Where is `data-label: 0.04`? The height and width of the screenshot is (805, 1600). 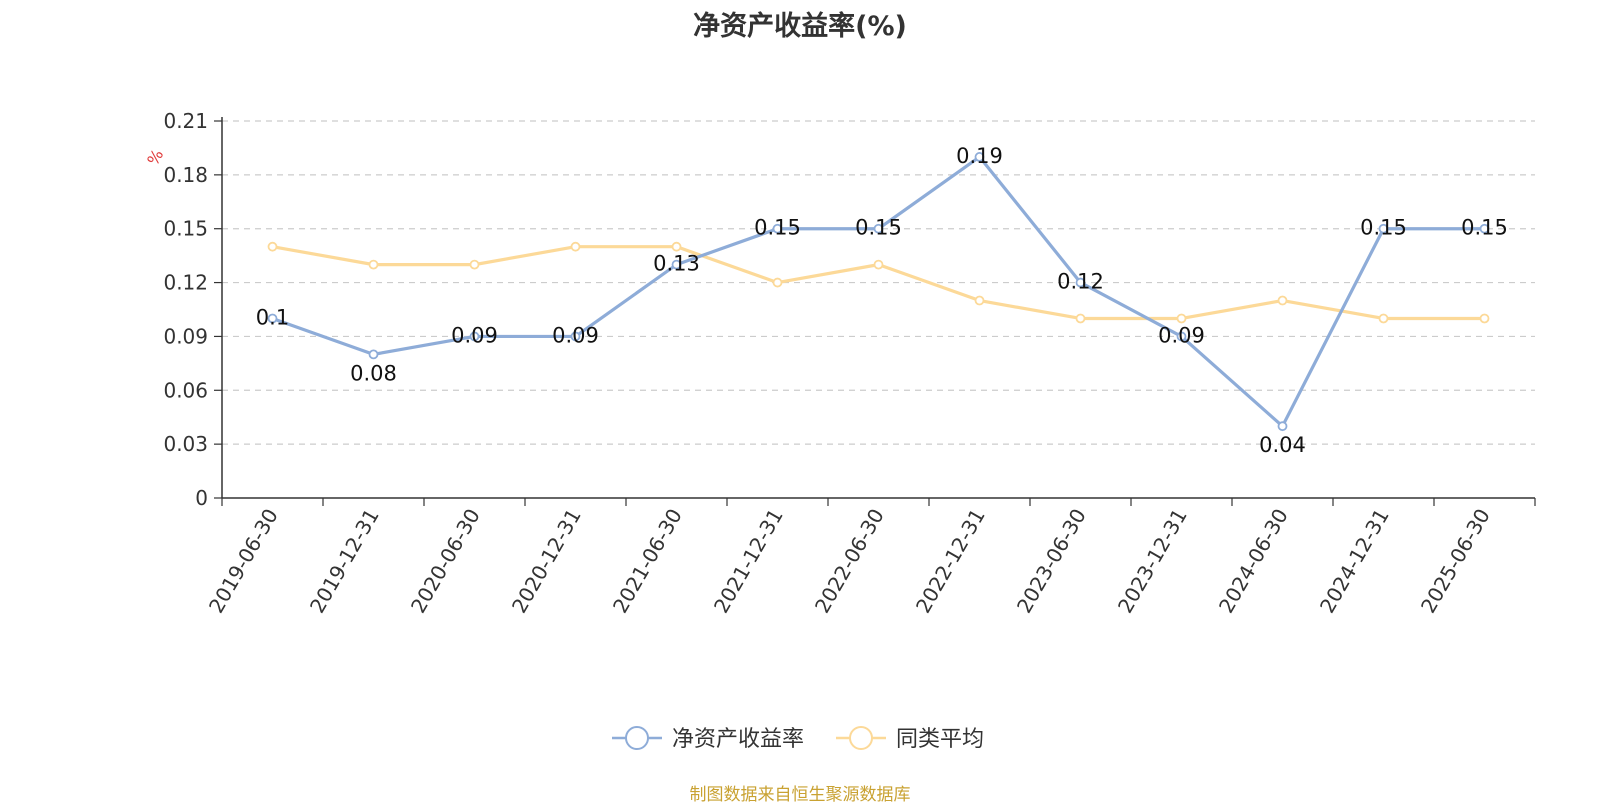 data-label: 0.04 is located at coordinates (1282, 445).